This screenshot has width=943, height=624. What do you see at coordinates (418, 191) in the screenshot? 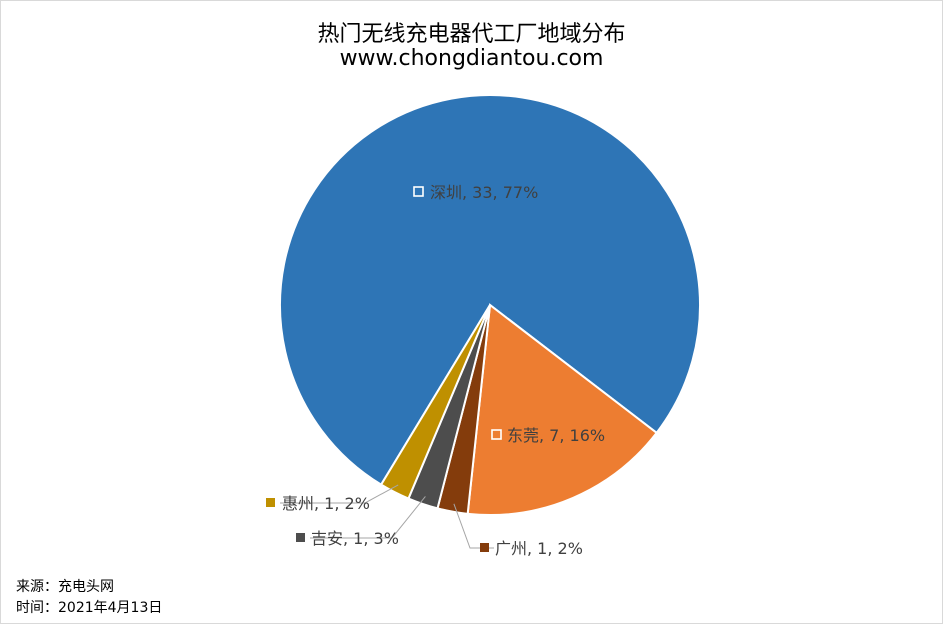
I see `label-key-深圳` at bounding box center [418, 191].